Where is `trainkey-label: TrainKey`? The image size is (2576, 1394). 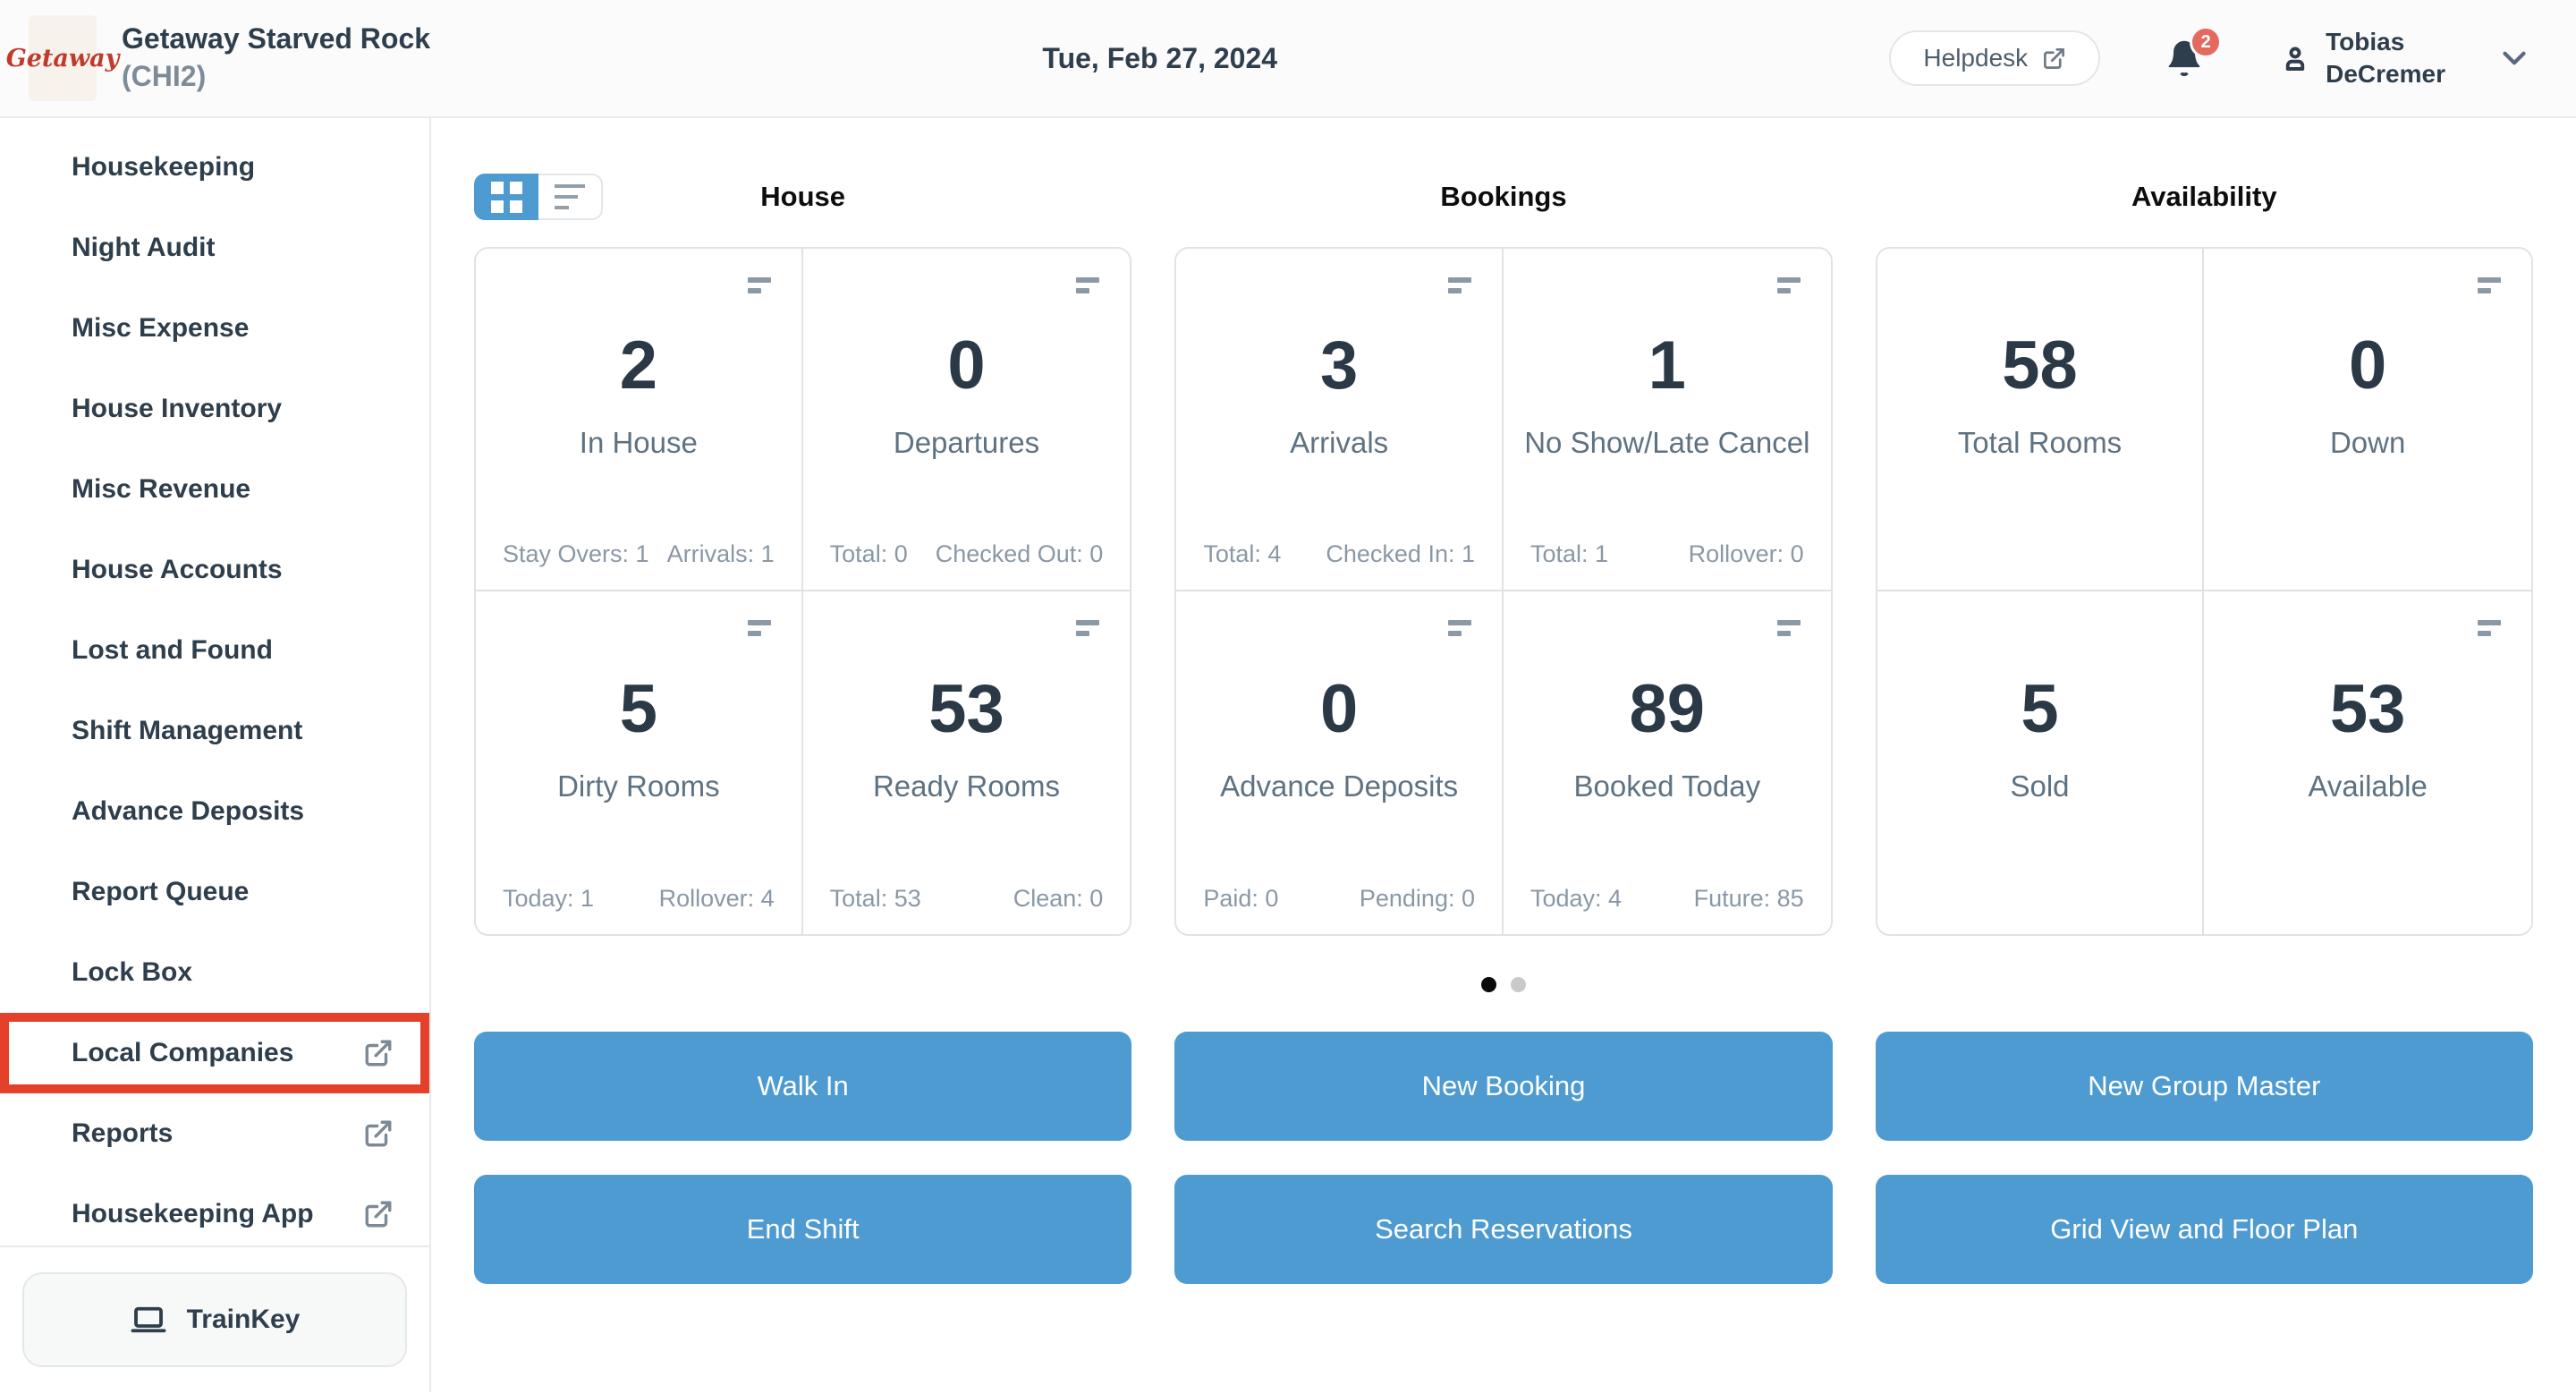 trainkey-label: TrainKey is located at coordinates (243, 1319).